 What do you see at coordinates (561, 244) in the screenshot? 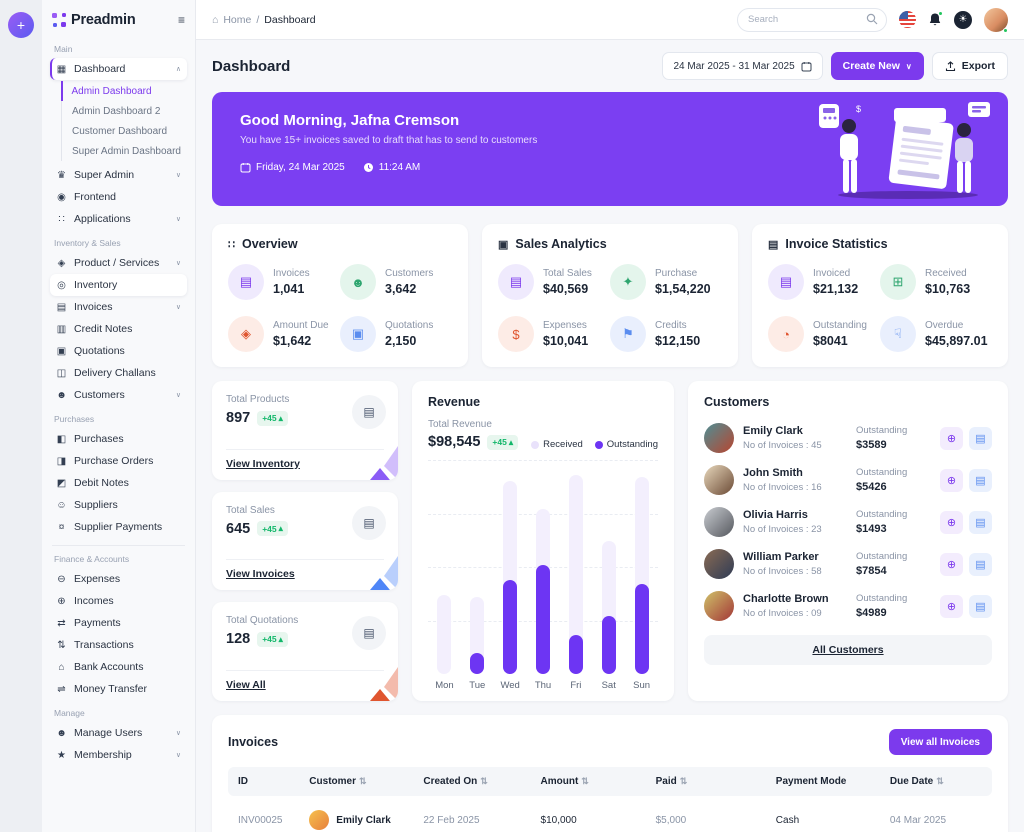
I see `sales-analytics-title: Sales Analytics` at bounding box center [561, 244].